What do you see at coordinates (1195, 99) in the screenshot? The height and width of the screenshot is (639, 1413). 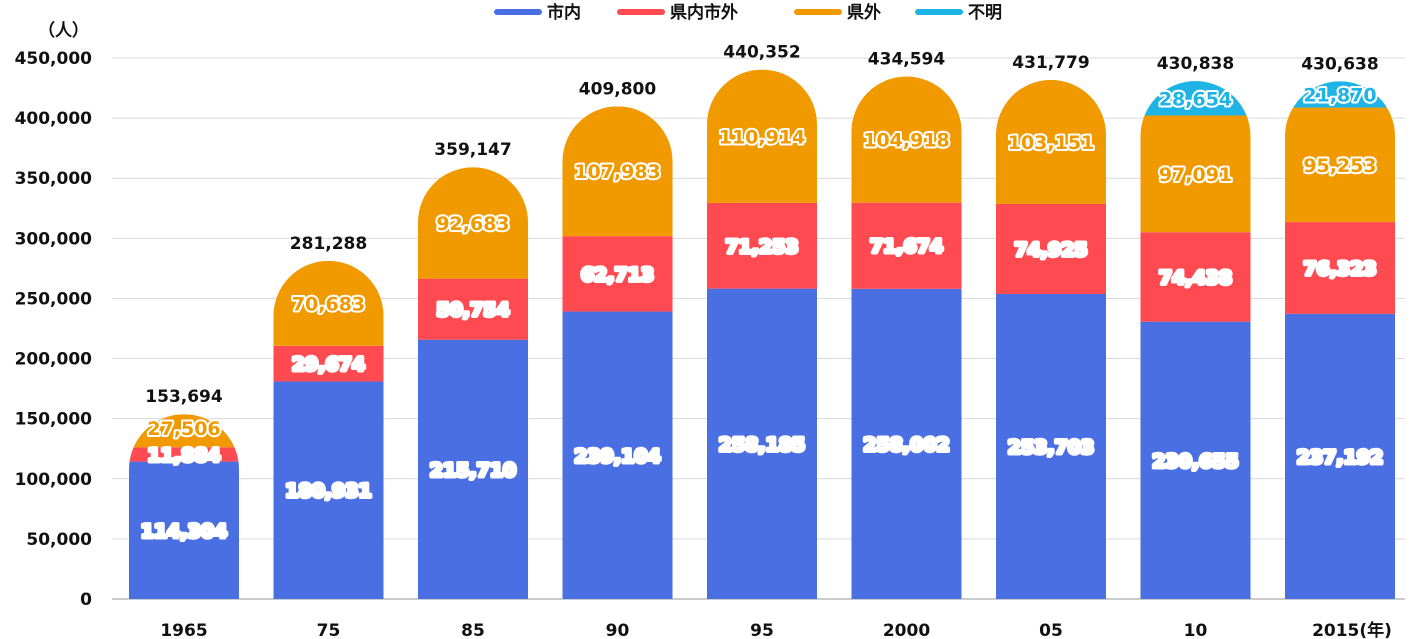 I see `value-label: 28,654` at bounding box center [1195, 99].